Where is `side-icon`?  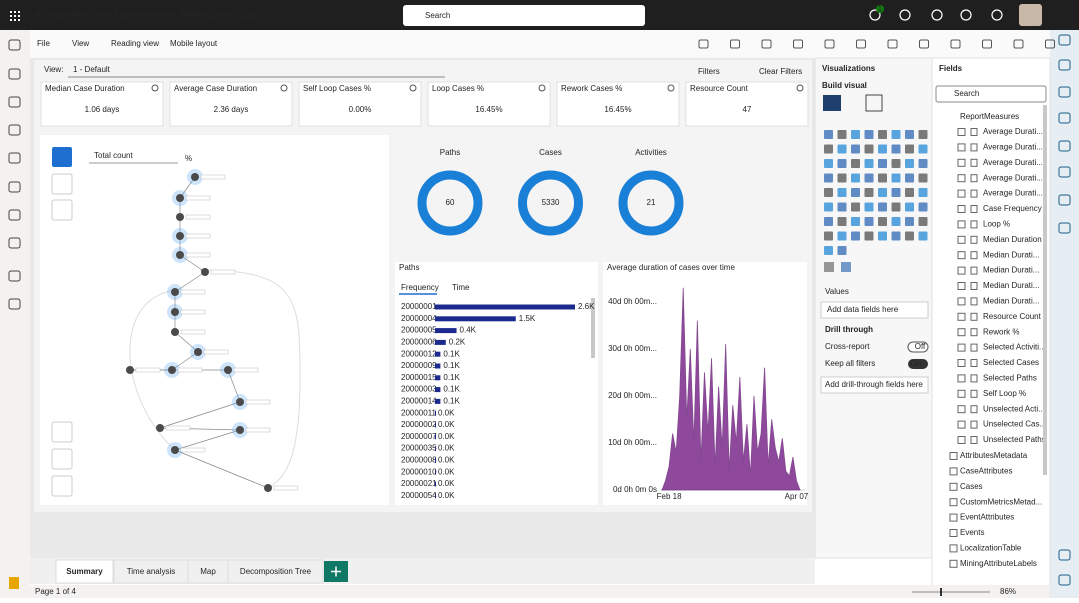 side-icon is located at coordinates (1064, 228).